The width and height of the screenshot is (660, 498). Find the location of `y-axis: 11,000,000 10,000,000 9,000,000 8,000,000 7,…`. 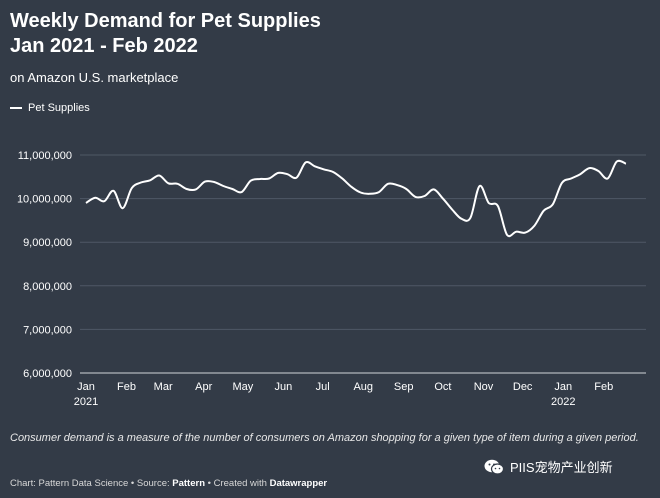

y-axis: 11,000,000 10,000,000 9,000,000 8,000,000 7,… is located at coordinates (44, 265).